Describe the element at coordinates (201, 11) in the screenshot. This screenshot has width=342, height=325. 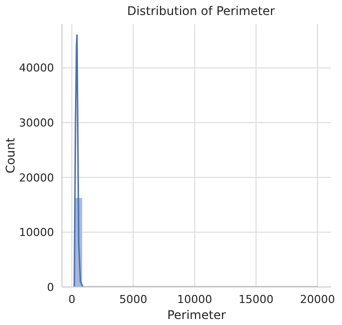
I see `chart-title: Distribution of Perimeter` at that location.